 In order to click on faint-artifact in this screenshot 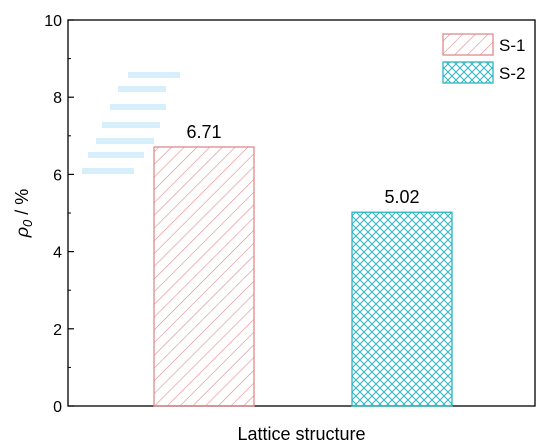, I will do `click(131, 123)`.